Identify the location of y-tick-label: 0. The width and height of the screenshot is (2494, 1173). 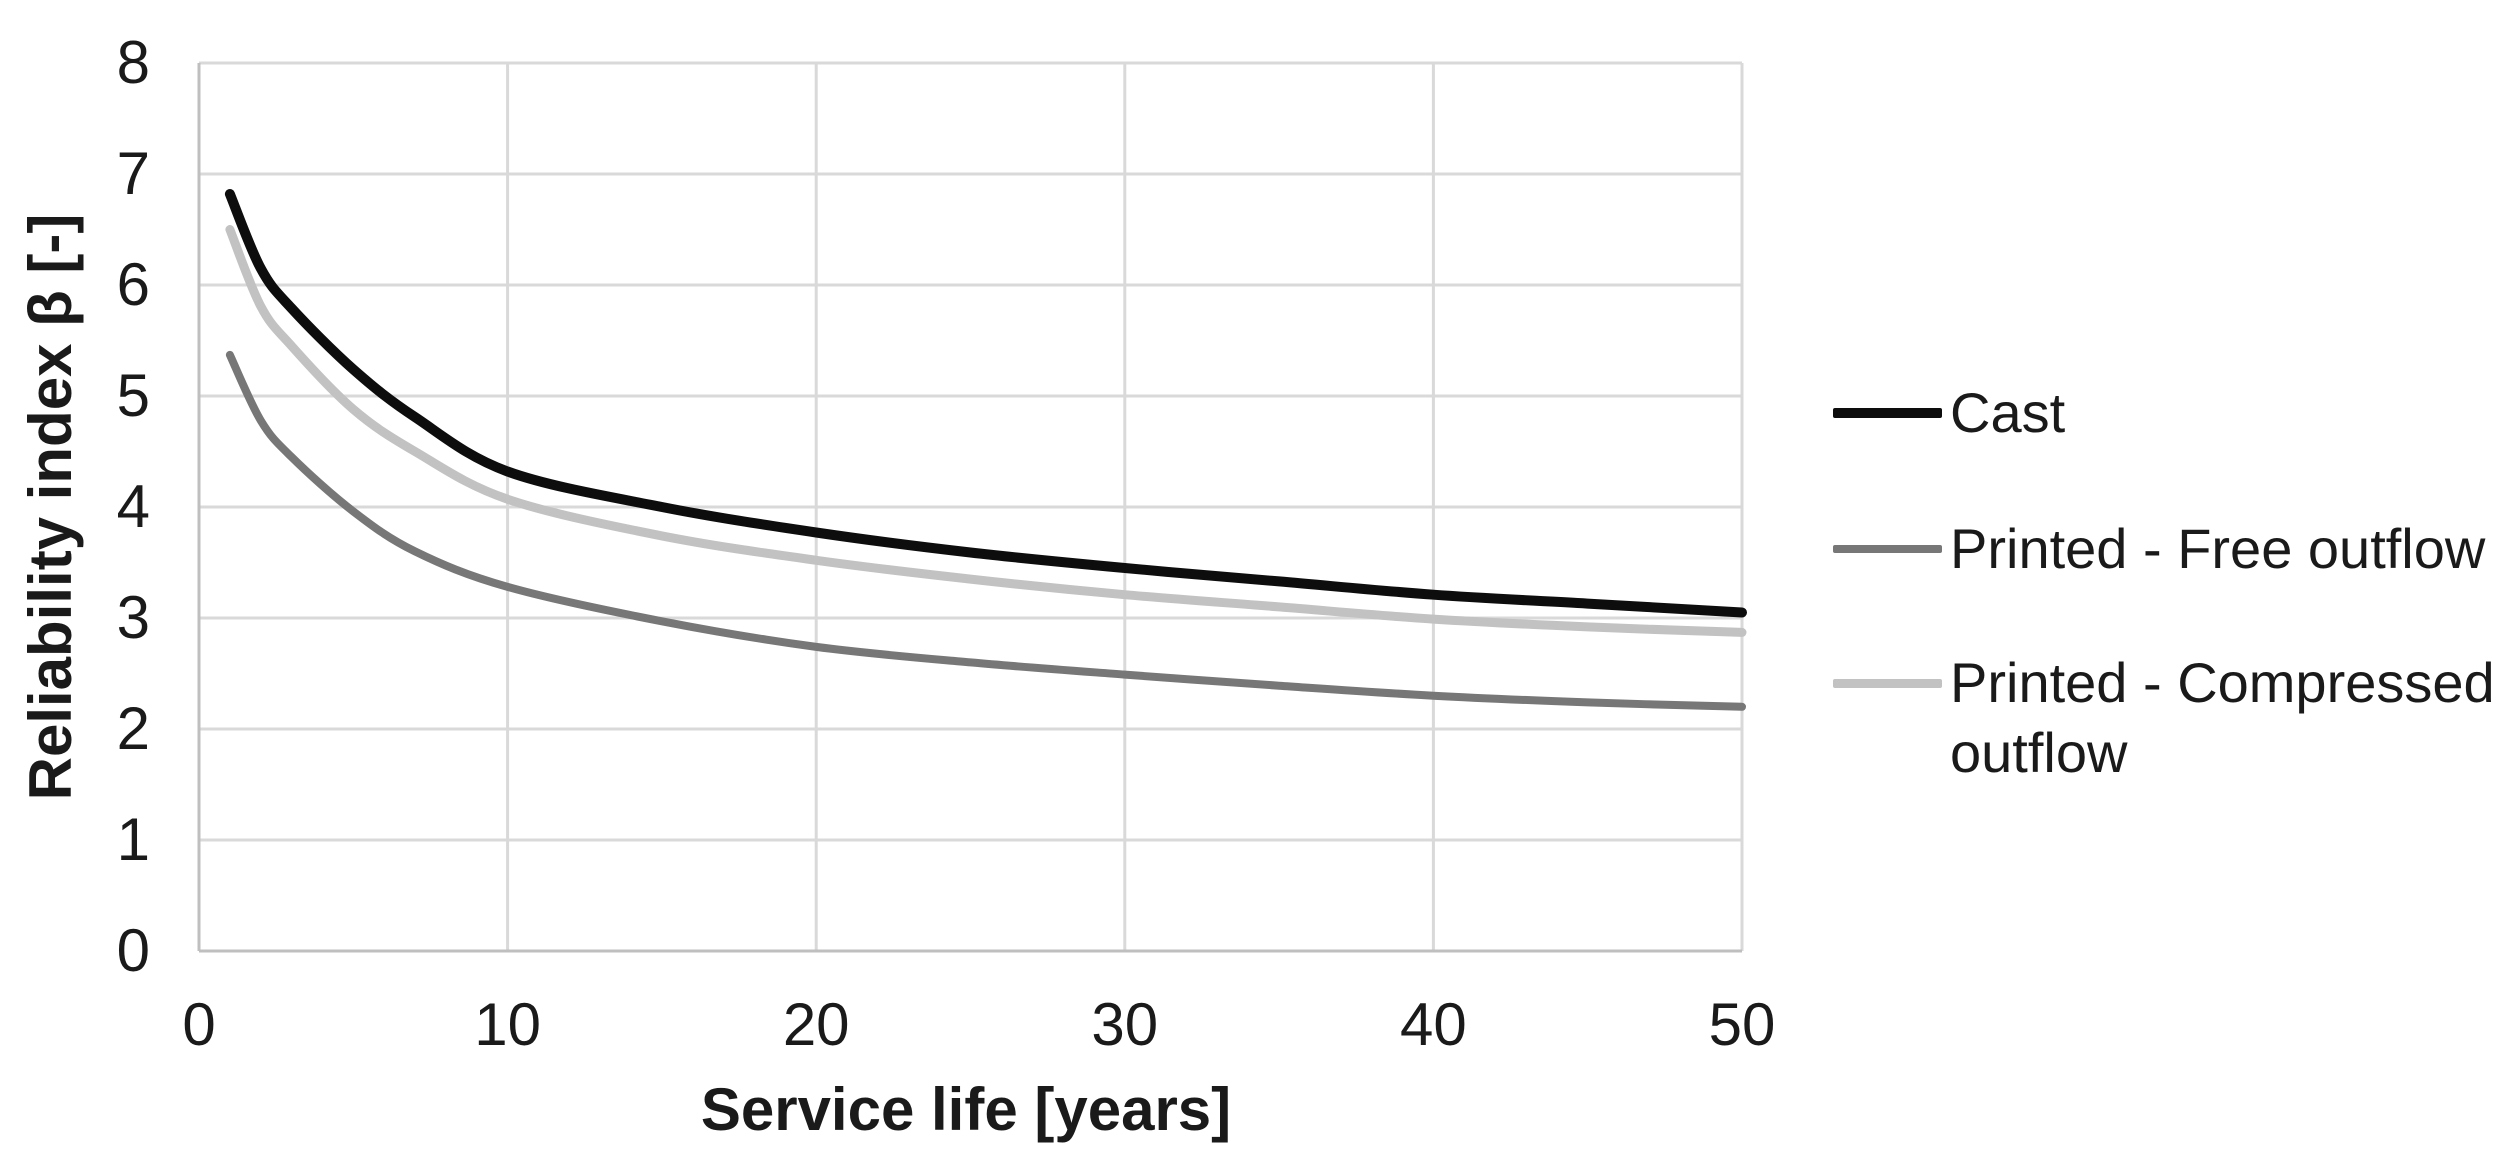
(133, 950).